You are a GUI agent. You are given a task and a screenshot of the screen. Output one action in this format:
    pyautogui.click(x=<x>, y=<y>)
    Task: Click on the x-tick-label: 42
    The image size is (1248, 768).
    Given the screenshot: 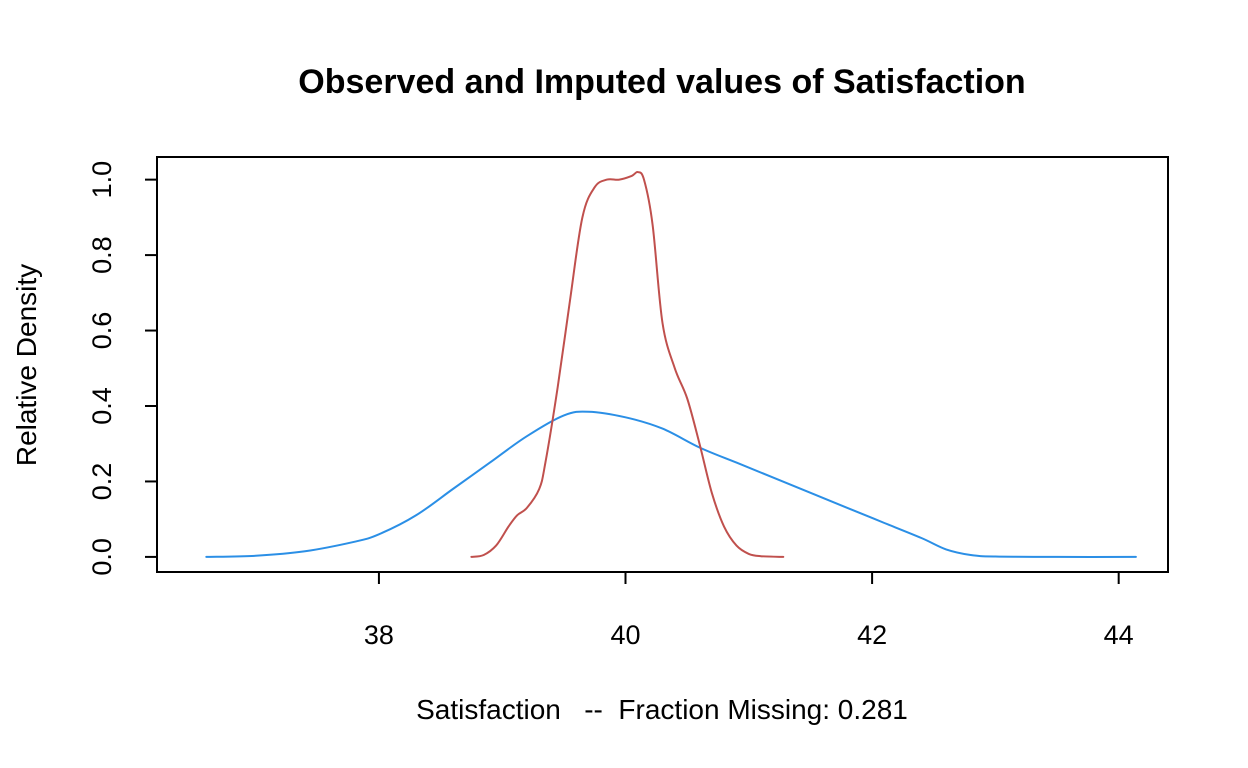 What is the action you would take?
    pyautogui.click(x=872, y=635)
    